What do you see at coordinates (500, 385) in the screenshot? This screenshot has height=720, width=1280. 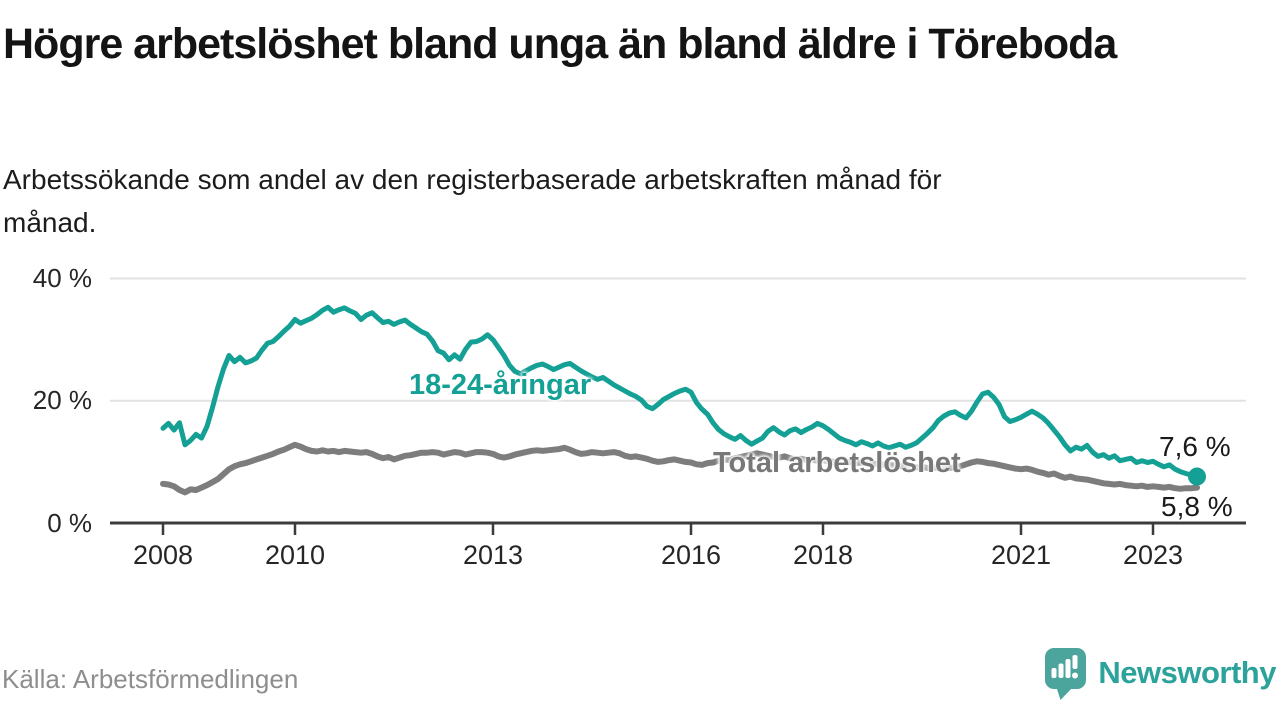 I see `series-label-youth: 18-24-åringar` at bounding box center [500, 385].